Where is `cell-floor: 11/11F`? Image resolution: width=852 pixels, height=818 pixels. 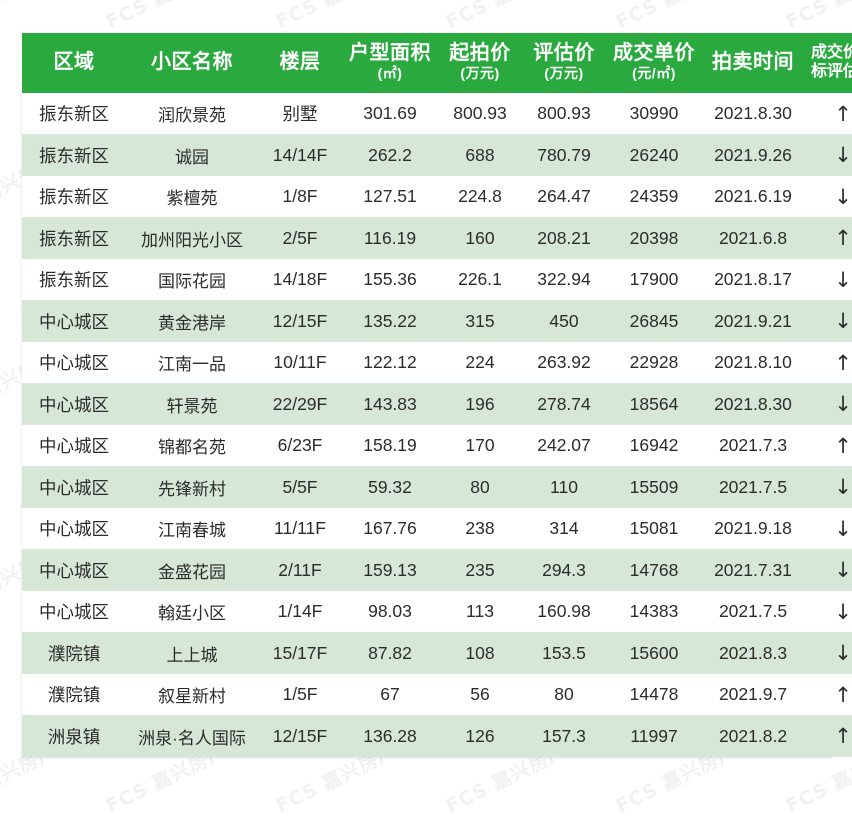
cell-floor: 11/11F is located at coordinates (300, 528).